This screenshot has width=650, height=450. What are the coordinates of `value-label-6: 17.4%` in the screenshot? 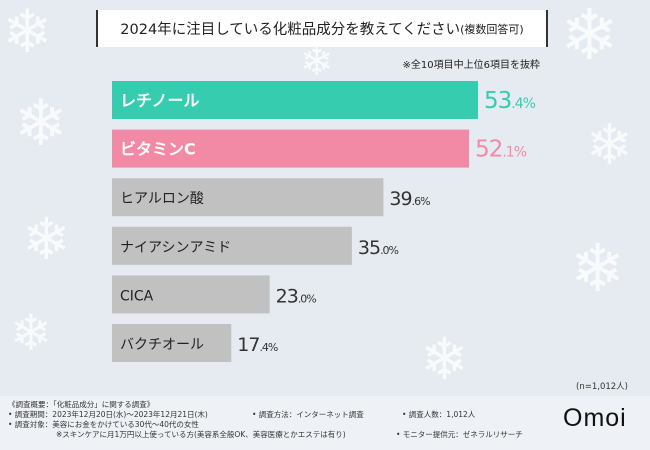 It's located at (257, 345).